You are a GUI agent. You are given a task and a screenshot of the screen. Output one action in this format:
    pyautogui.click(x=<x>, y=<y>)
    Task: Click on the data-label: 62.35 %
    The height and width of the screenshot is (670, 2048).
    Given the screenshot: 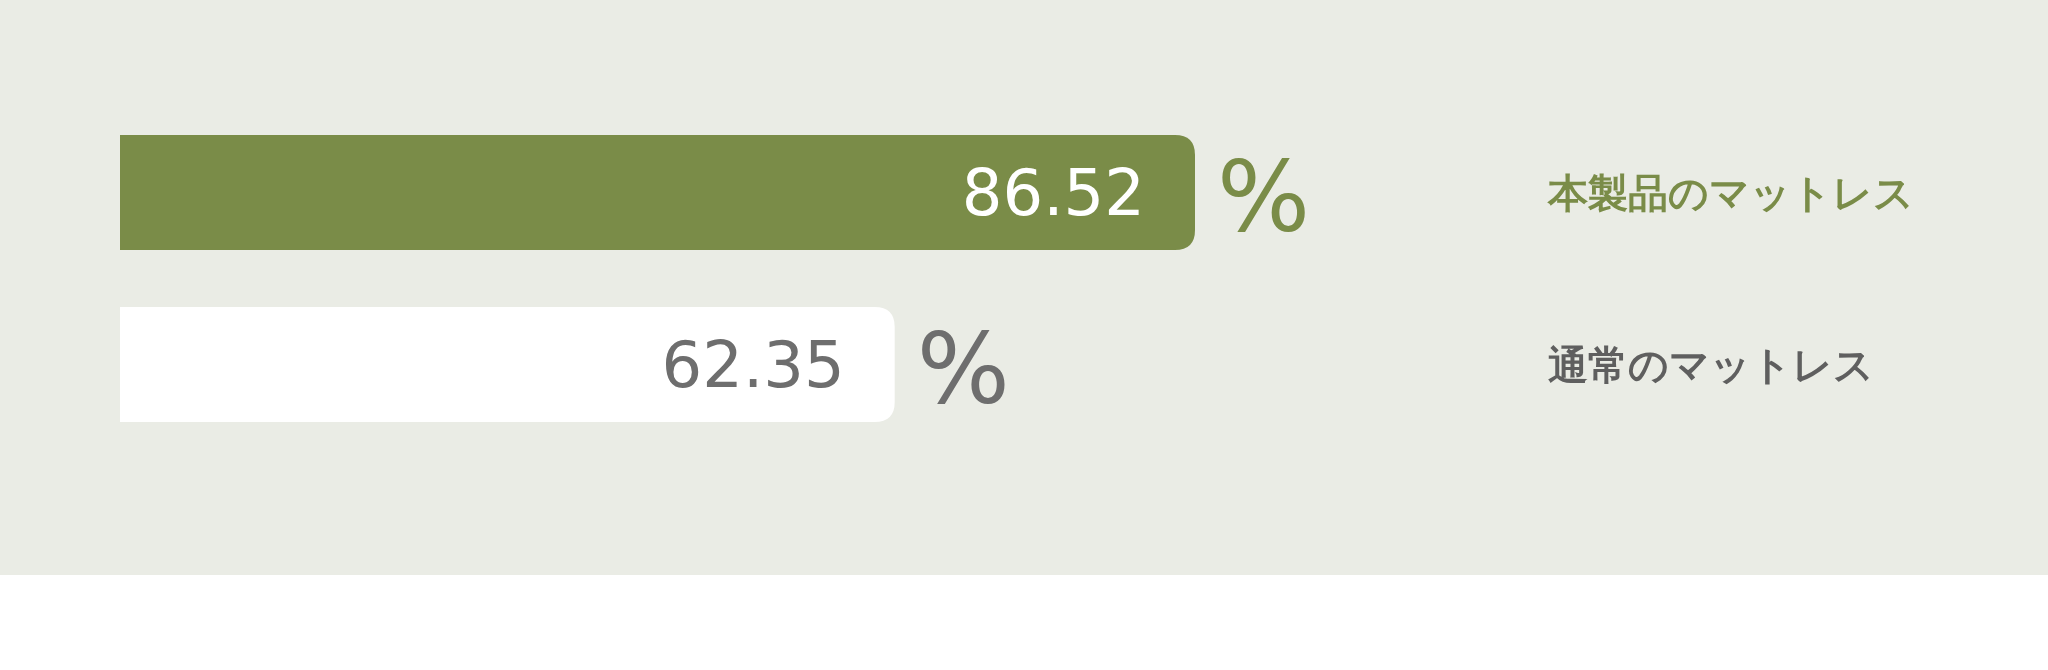 What is the action you would take?
    pyautogui.click(x=835, y=368)
    